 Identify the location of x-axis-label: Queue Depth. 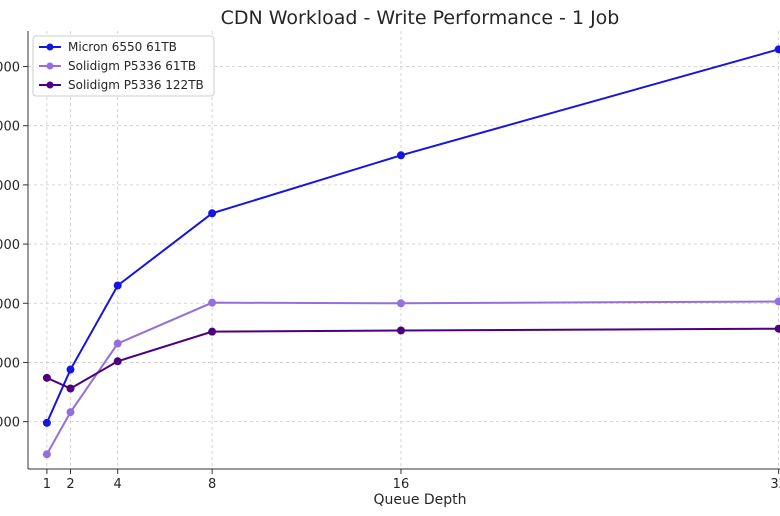
(419, 500).